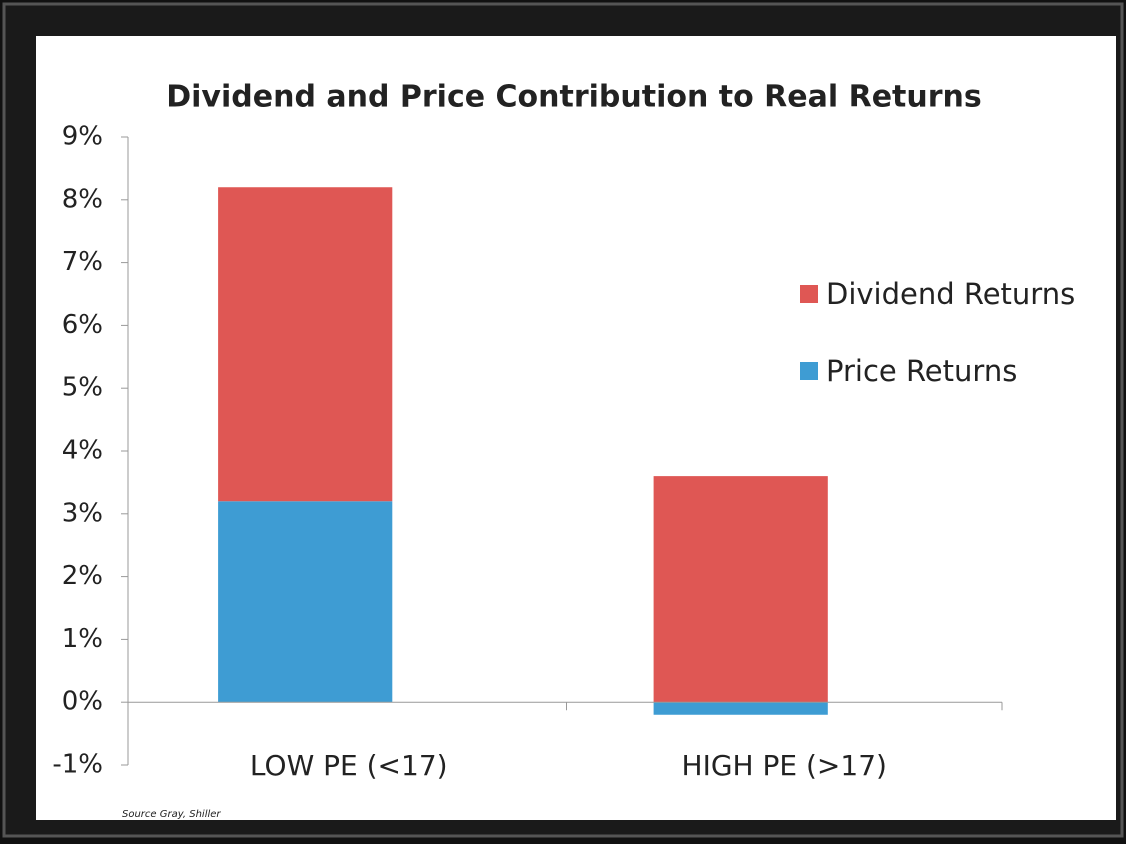  What do you see at coordinates (82, 325) in the screenshot?
I see `y-tick-label: 6%` at bounding box center [82, 325].